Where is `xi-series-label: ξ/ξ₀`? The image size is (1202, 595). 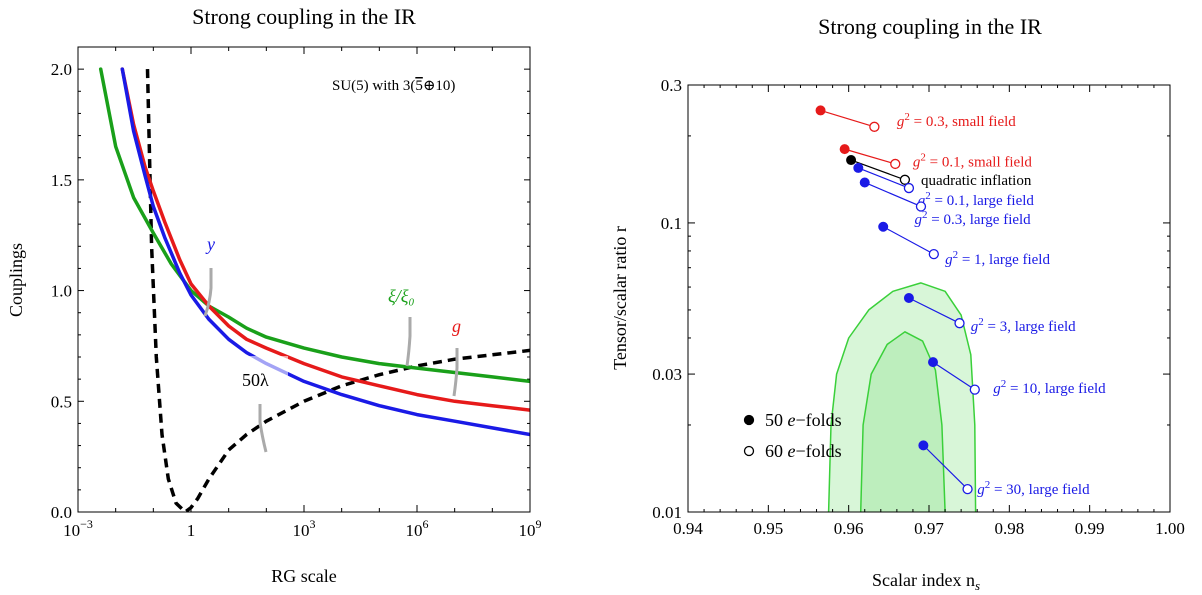
xi-series-label: ξ/ξ₀ is located at coordinates (401, 296).